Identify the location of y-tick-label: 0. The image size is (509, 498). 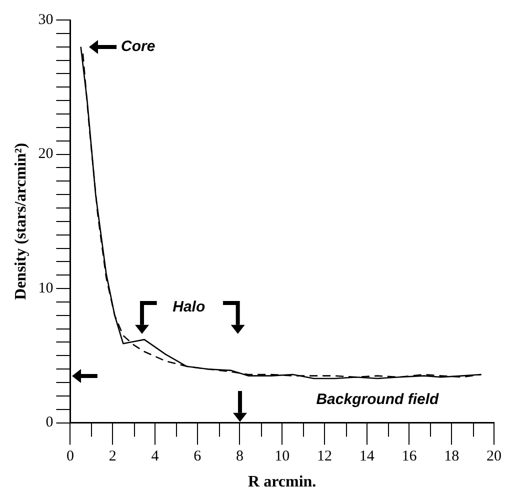
(50, 422).